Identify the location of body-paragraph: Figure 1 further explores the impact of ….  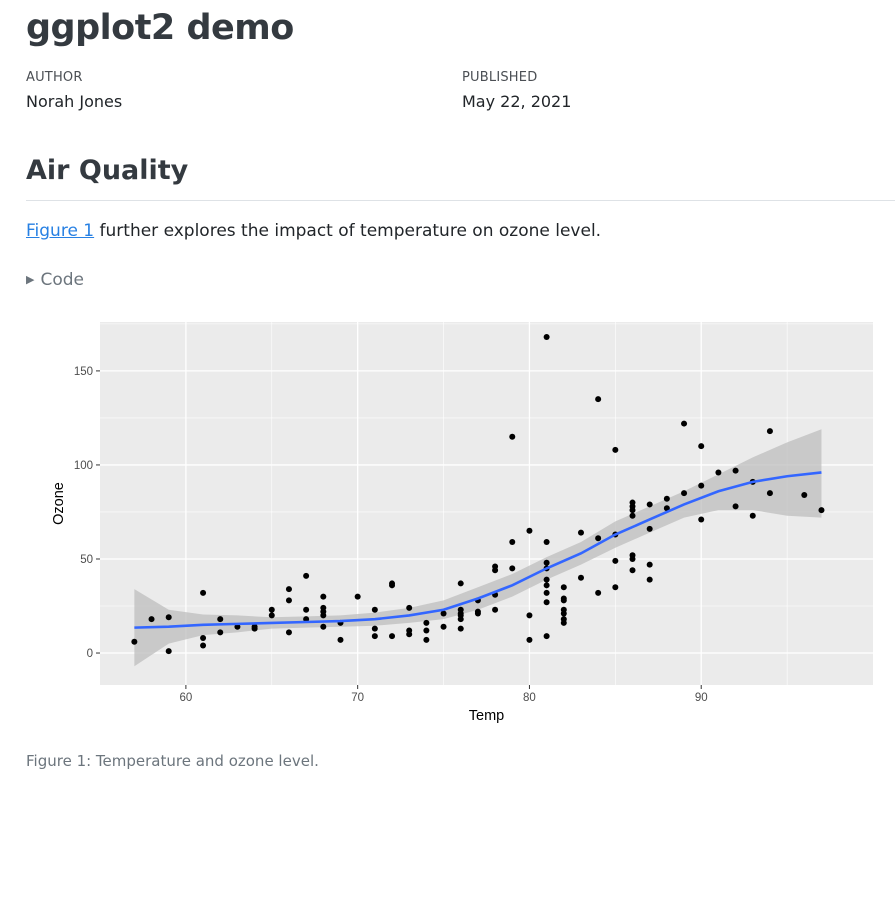
(313, 231).